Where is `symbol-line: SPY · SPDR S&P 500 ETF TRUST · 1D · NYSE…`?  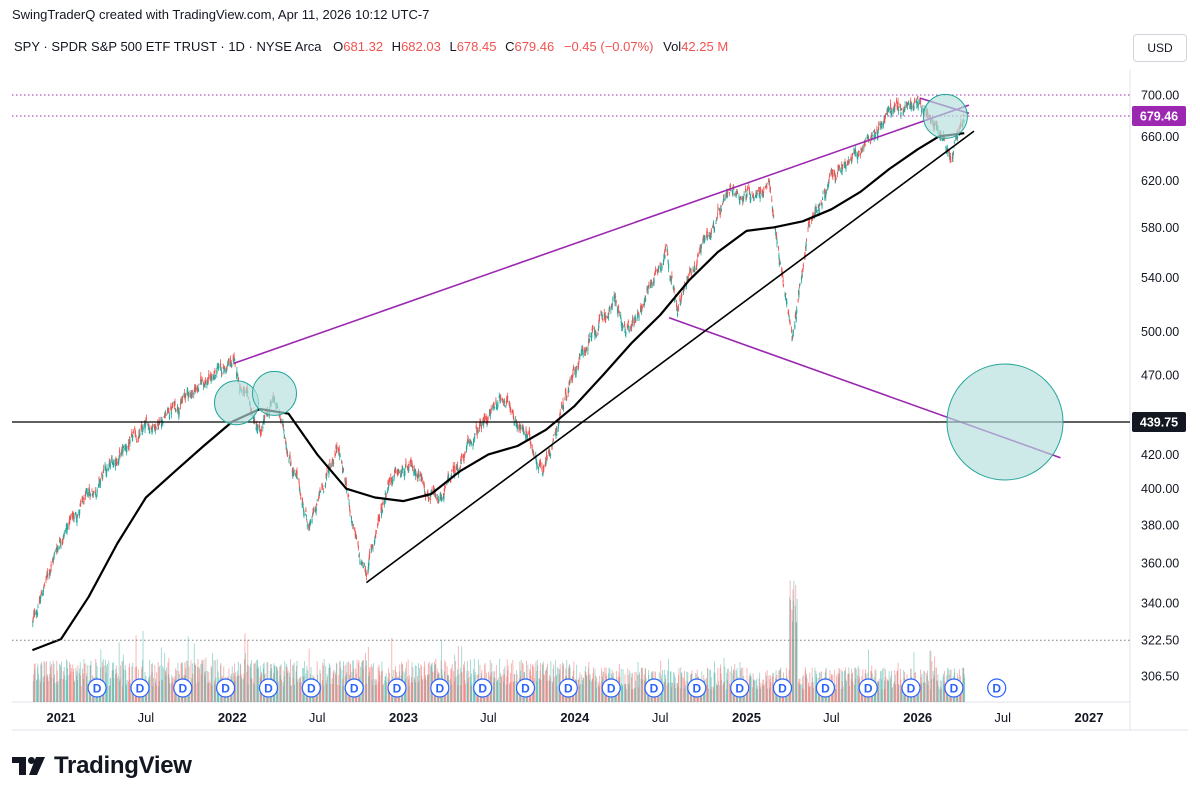 symbol-line: SPY · SPDR S&P 500 ETF TRUST · 1D · NYSE… is located at coordinates (371, 46).